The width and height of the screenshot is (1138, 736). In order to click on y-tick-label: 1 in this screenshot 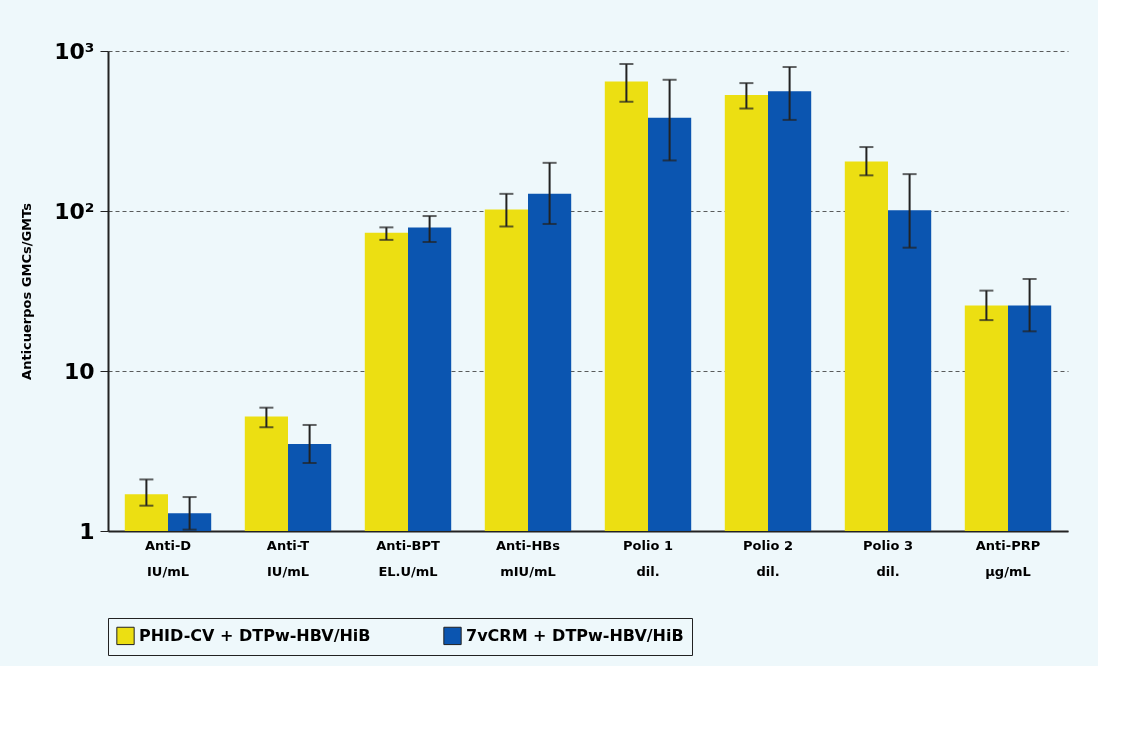, I will do `click(87, 531)`.